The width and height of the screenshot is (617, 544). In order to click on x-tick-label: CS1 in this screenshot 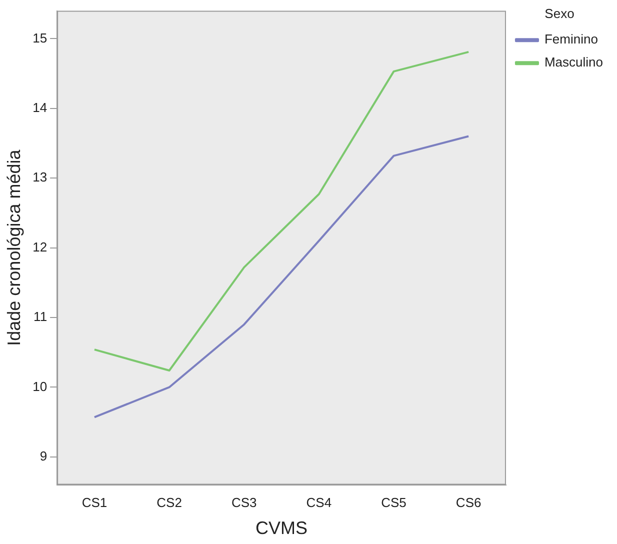, I will do `click(95, 502)`.